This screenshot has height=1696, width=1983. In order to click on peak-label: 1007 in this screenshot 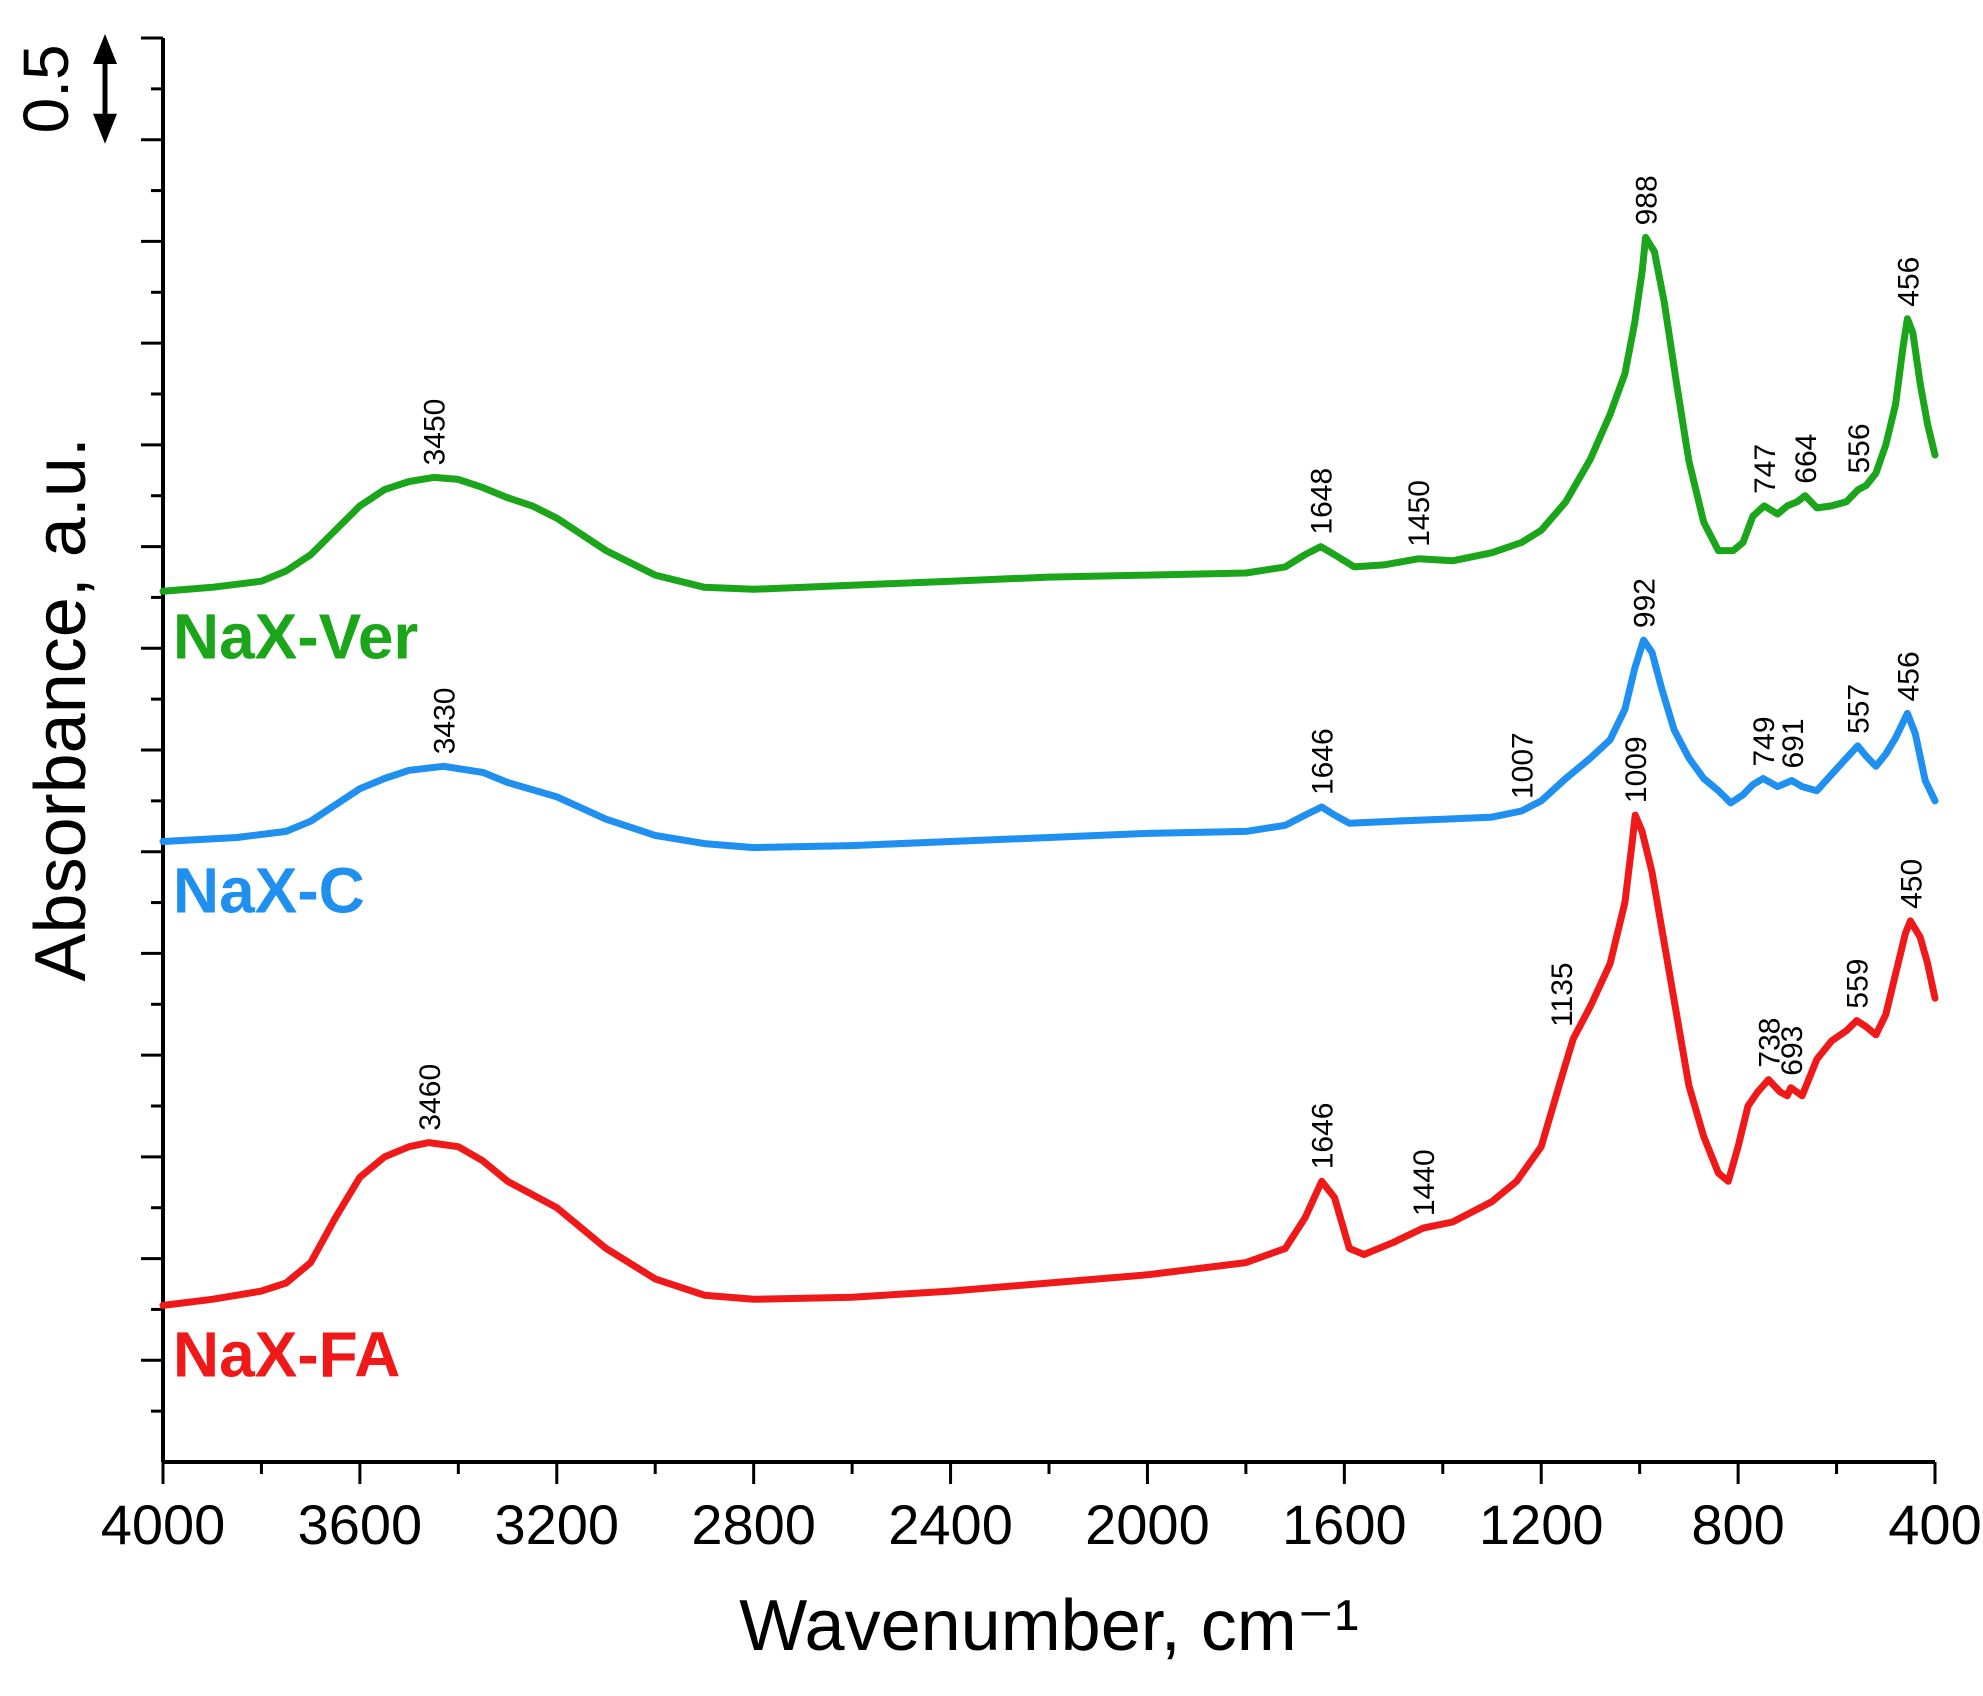, I will do `click(1523, 765)`.